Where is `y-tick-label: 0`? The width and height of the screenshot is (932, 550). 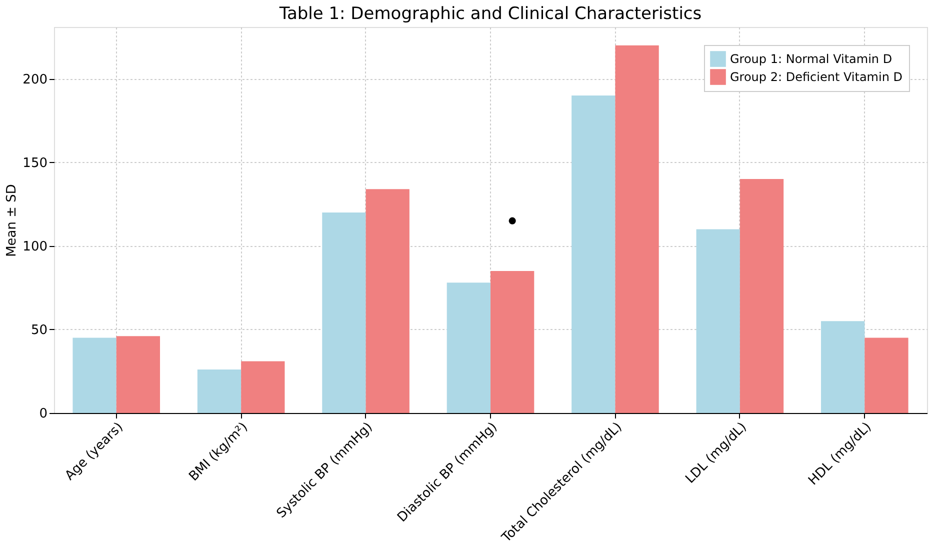 y-tick-label: 0 is located at coordinates (43, 414).